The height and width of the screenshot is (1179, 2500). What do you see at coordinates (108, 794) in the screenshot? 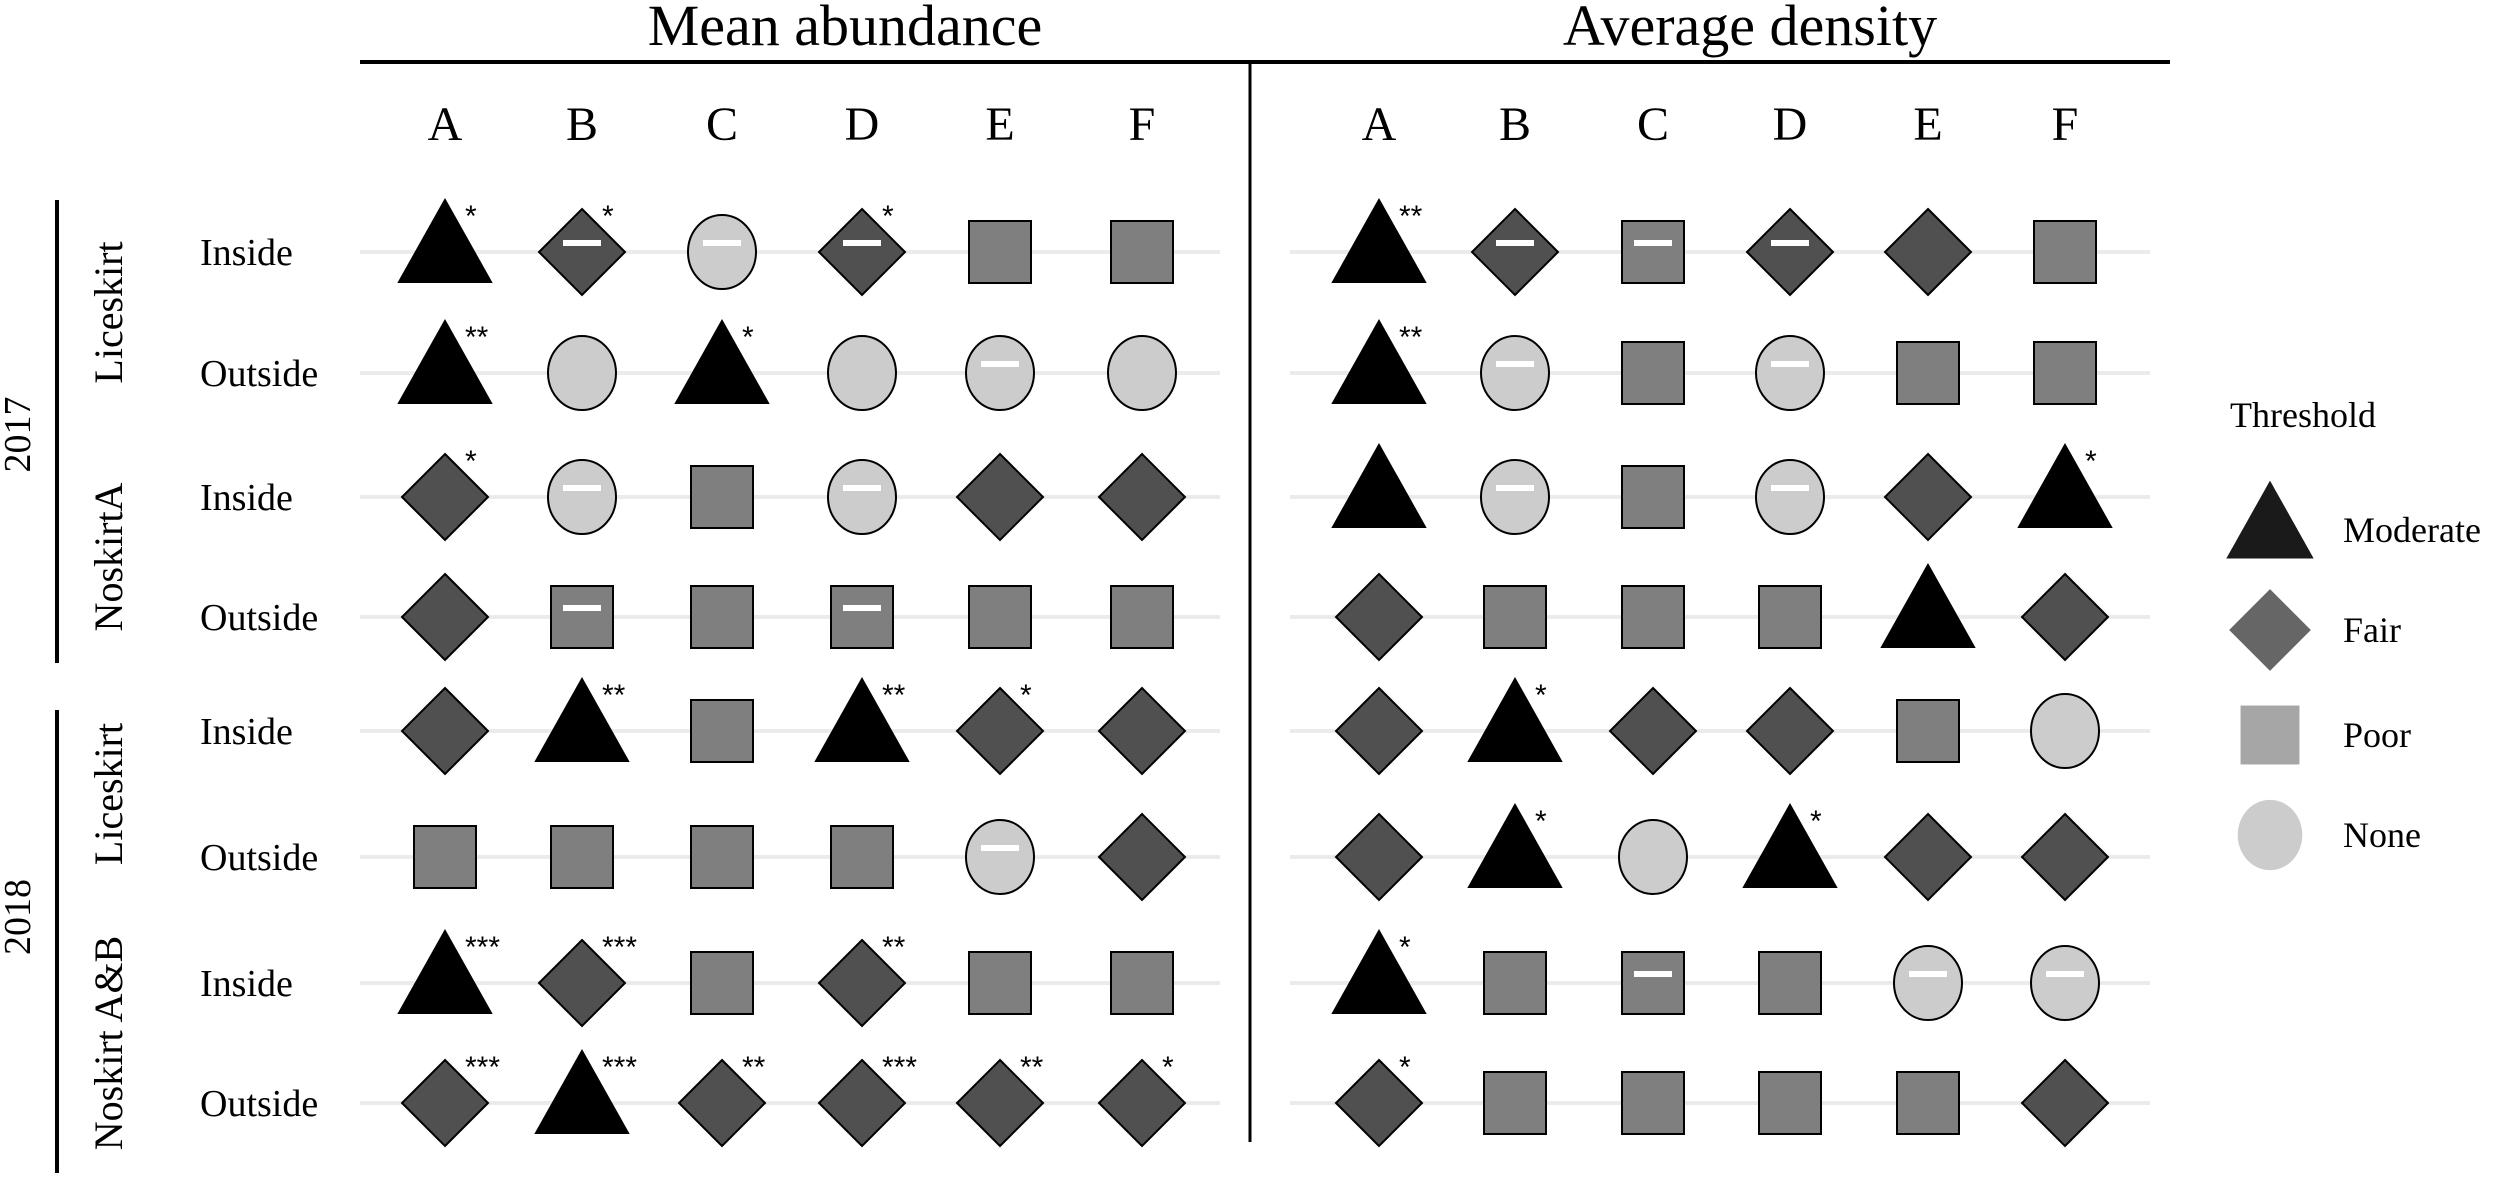
I see `group-label: Liceskirt` at bounding box center [108, 794].